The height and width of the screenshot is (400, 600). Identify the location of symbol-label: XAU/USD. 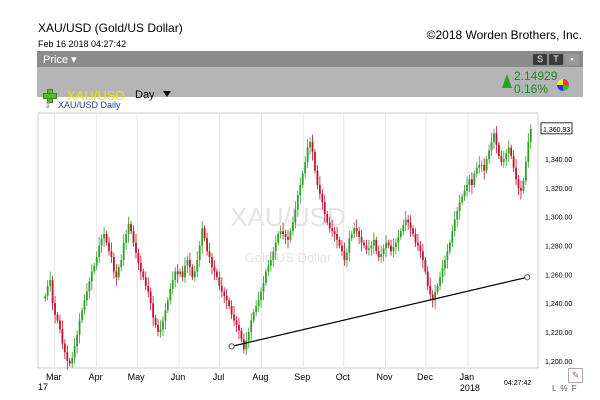
(96, 95).